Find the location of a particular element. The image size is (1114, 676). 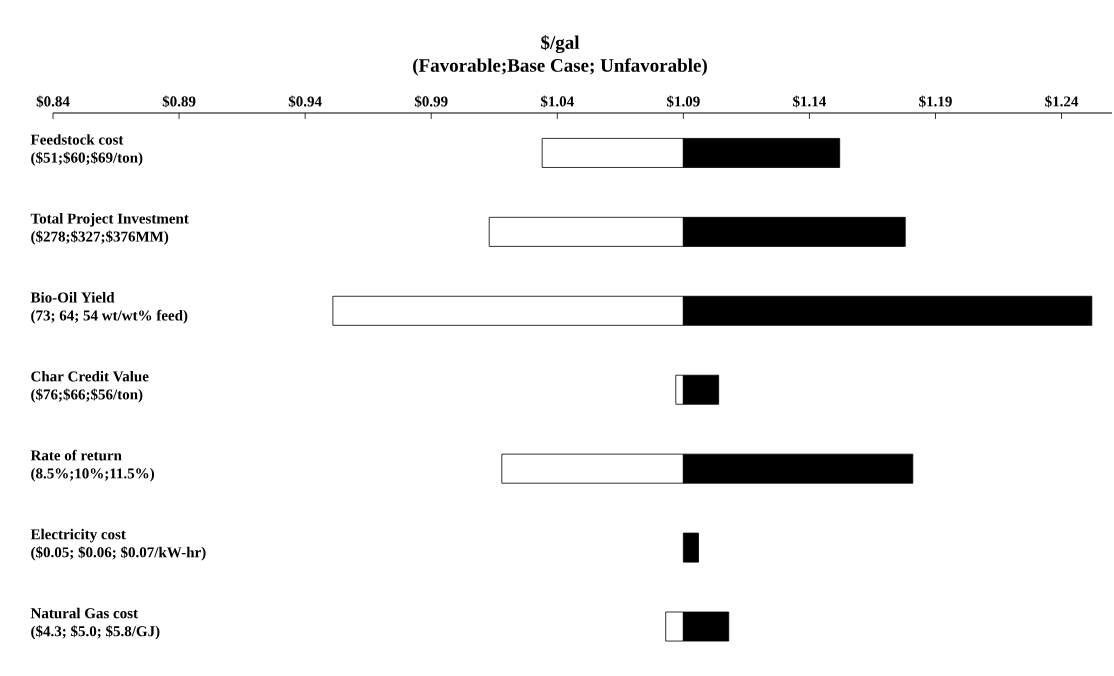

y-tick-label: Feedstock cost ($51;$60;$69/ton) is located at coordinates (86, 150).